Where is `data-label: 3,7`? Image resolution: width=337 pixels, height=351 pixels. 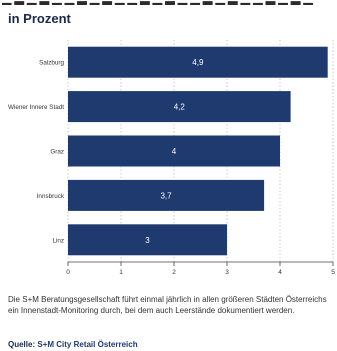 data-label: 3,7 is located at coordinates (166, 195).